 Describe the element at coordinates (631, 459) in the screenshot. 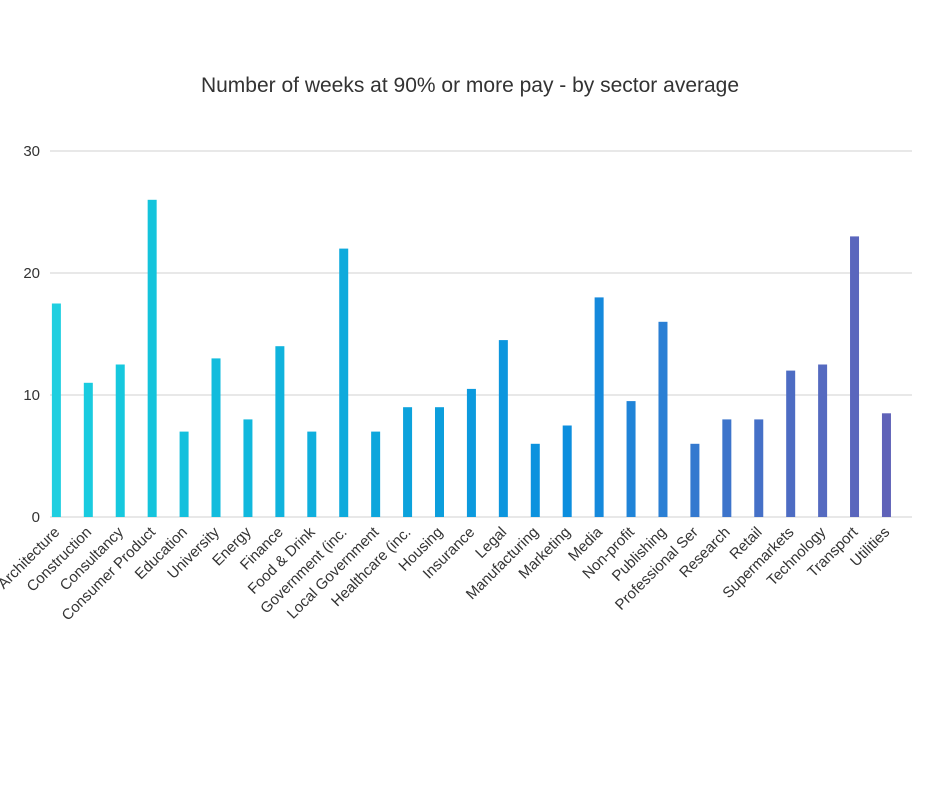

I see `bar-non-profit` at that location.